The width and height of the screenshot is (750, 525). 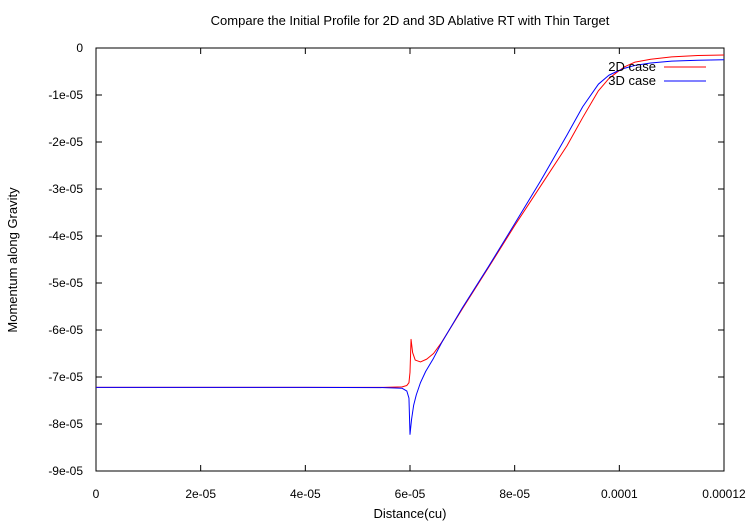 What do you see at coordinates (410, 513) in the screenshot?
I see `x-axis-title: Distance(cu)` at bounding box center [410, 513].